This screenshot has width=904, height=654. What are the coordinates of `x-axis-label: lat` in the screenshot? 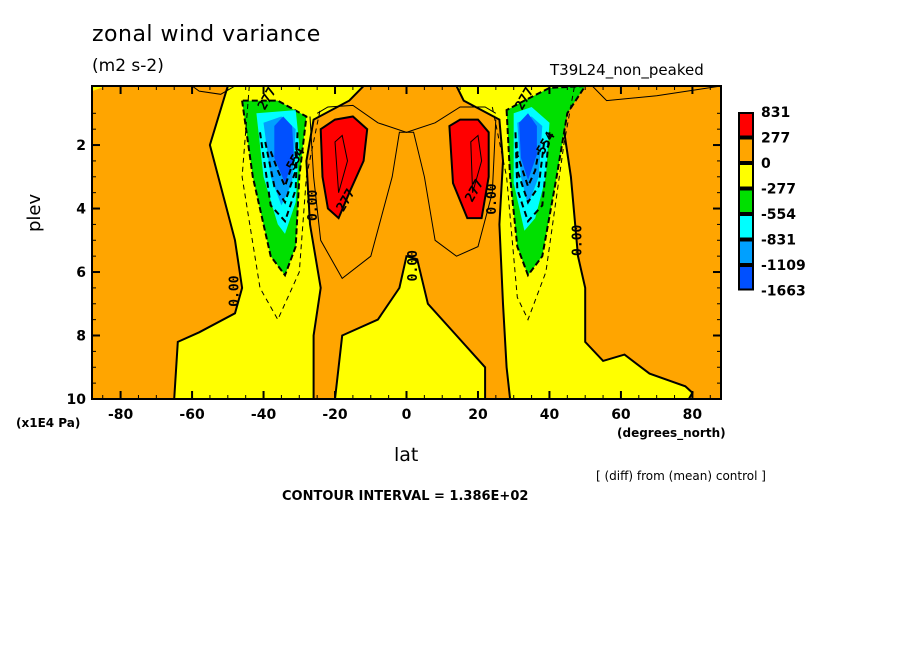 It's located at (406, 455).